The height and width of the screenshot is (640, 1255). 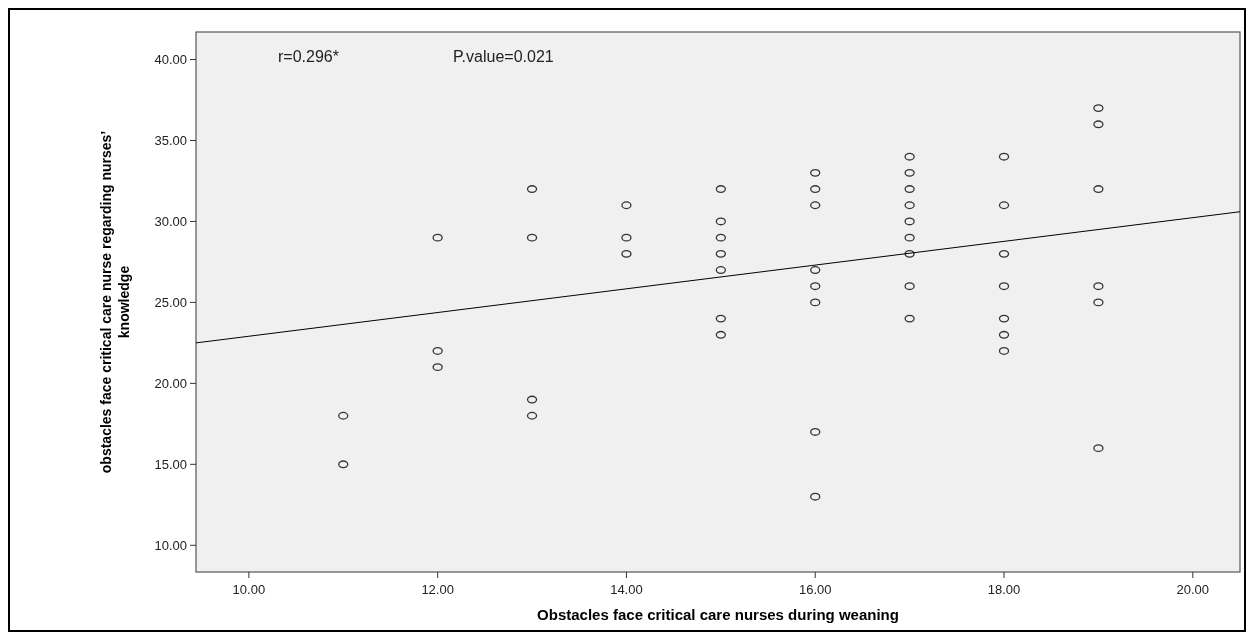 What do you see at coordinates (308, 56) in the screenshot?
I see `annotation: r=0.296*` at bounding box center [308, 56].